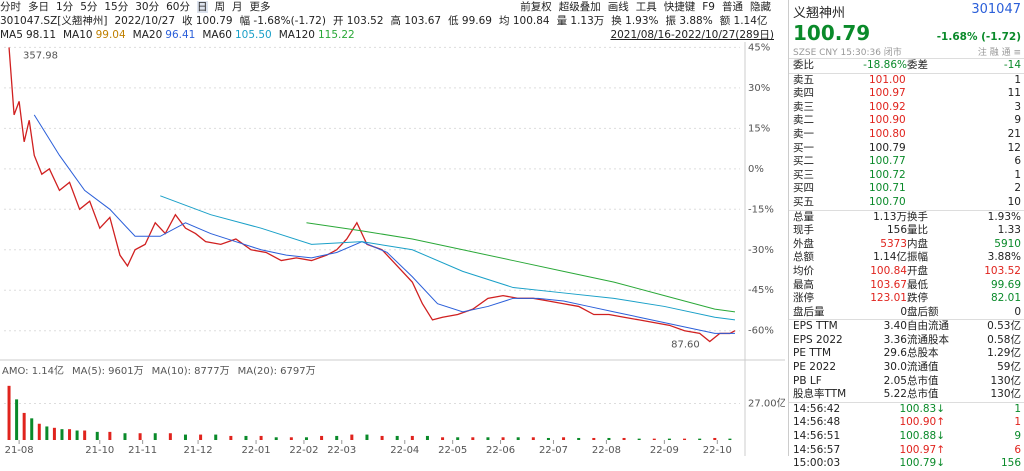  What do you see at coordinates (536, 7) in the screenshot?
I see `tool: 前复权` at bounding box center [536, 7].